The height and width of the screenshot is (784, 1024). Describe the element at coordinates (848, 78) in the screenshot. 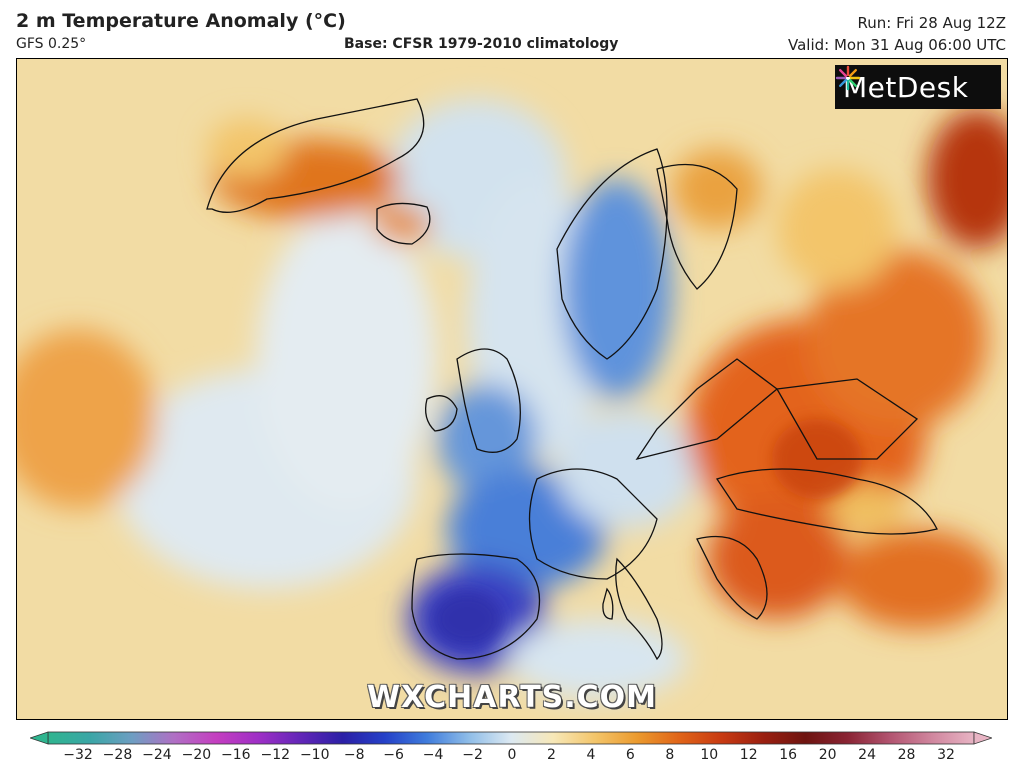

I see `metdesk-starburst-icon` at that location.